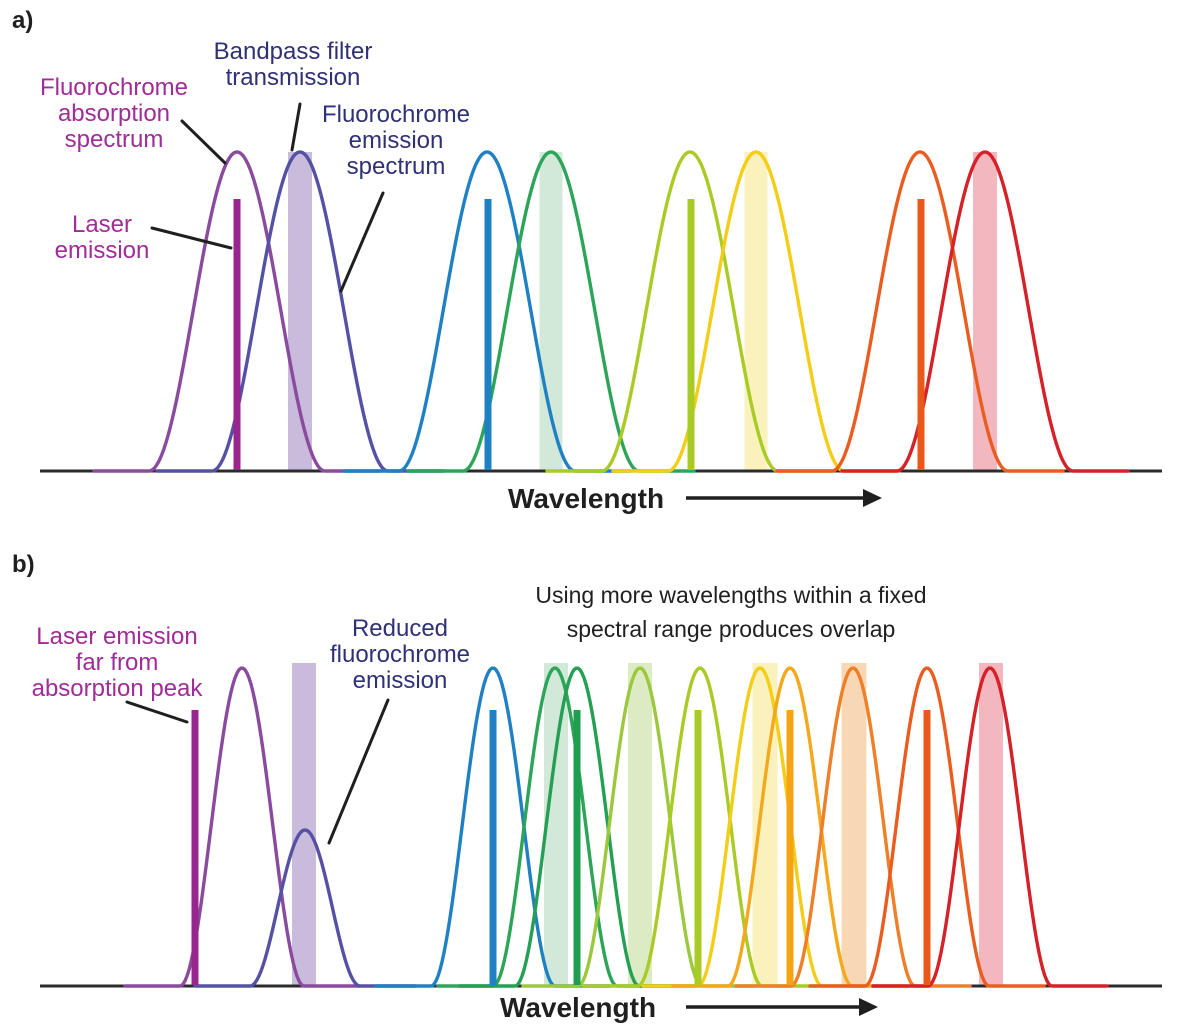 The image size is (1200, 1028). Describe the element at coordinates (396, 140) in the screenshot. I see `label-fluorochrome-emission-spectrum: Fluorochrome emission spectrum` at that location.